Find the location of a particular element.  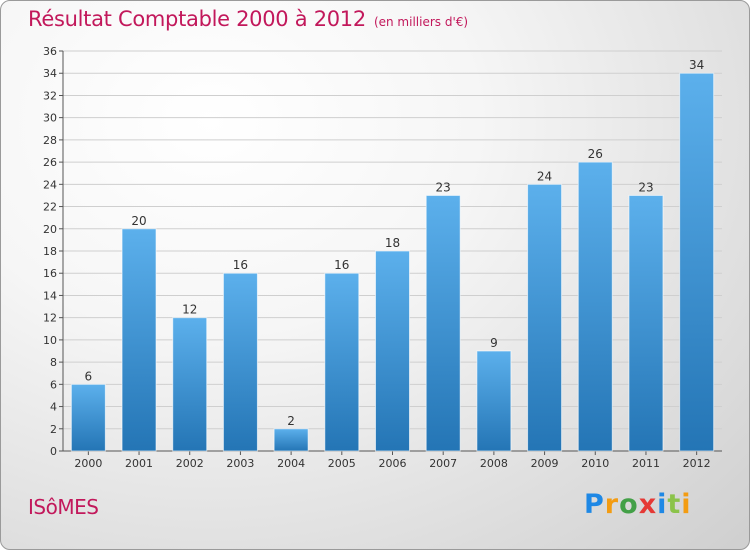

x-tick-label: 2012 is located at coordinates (697, 463).